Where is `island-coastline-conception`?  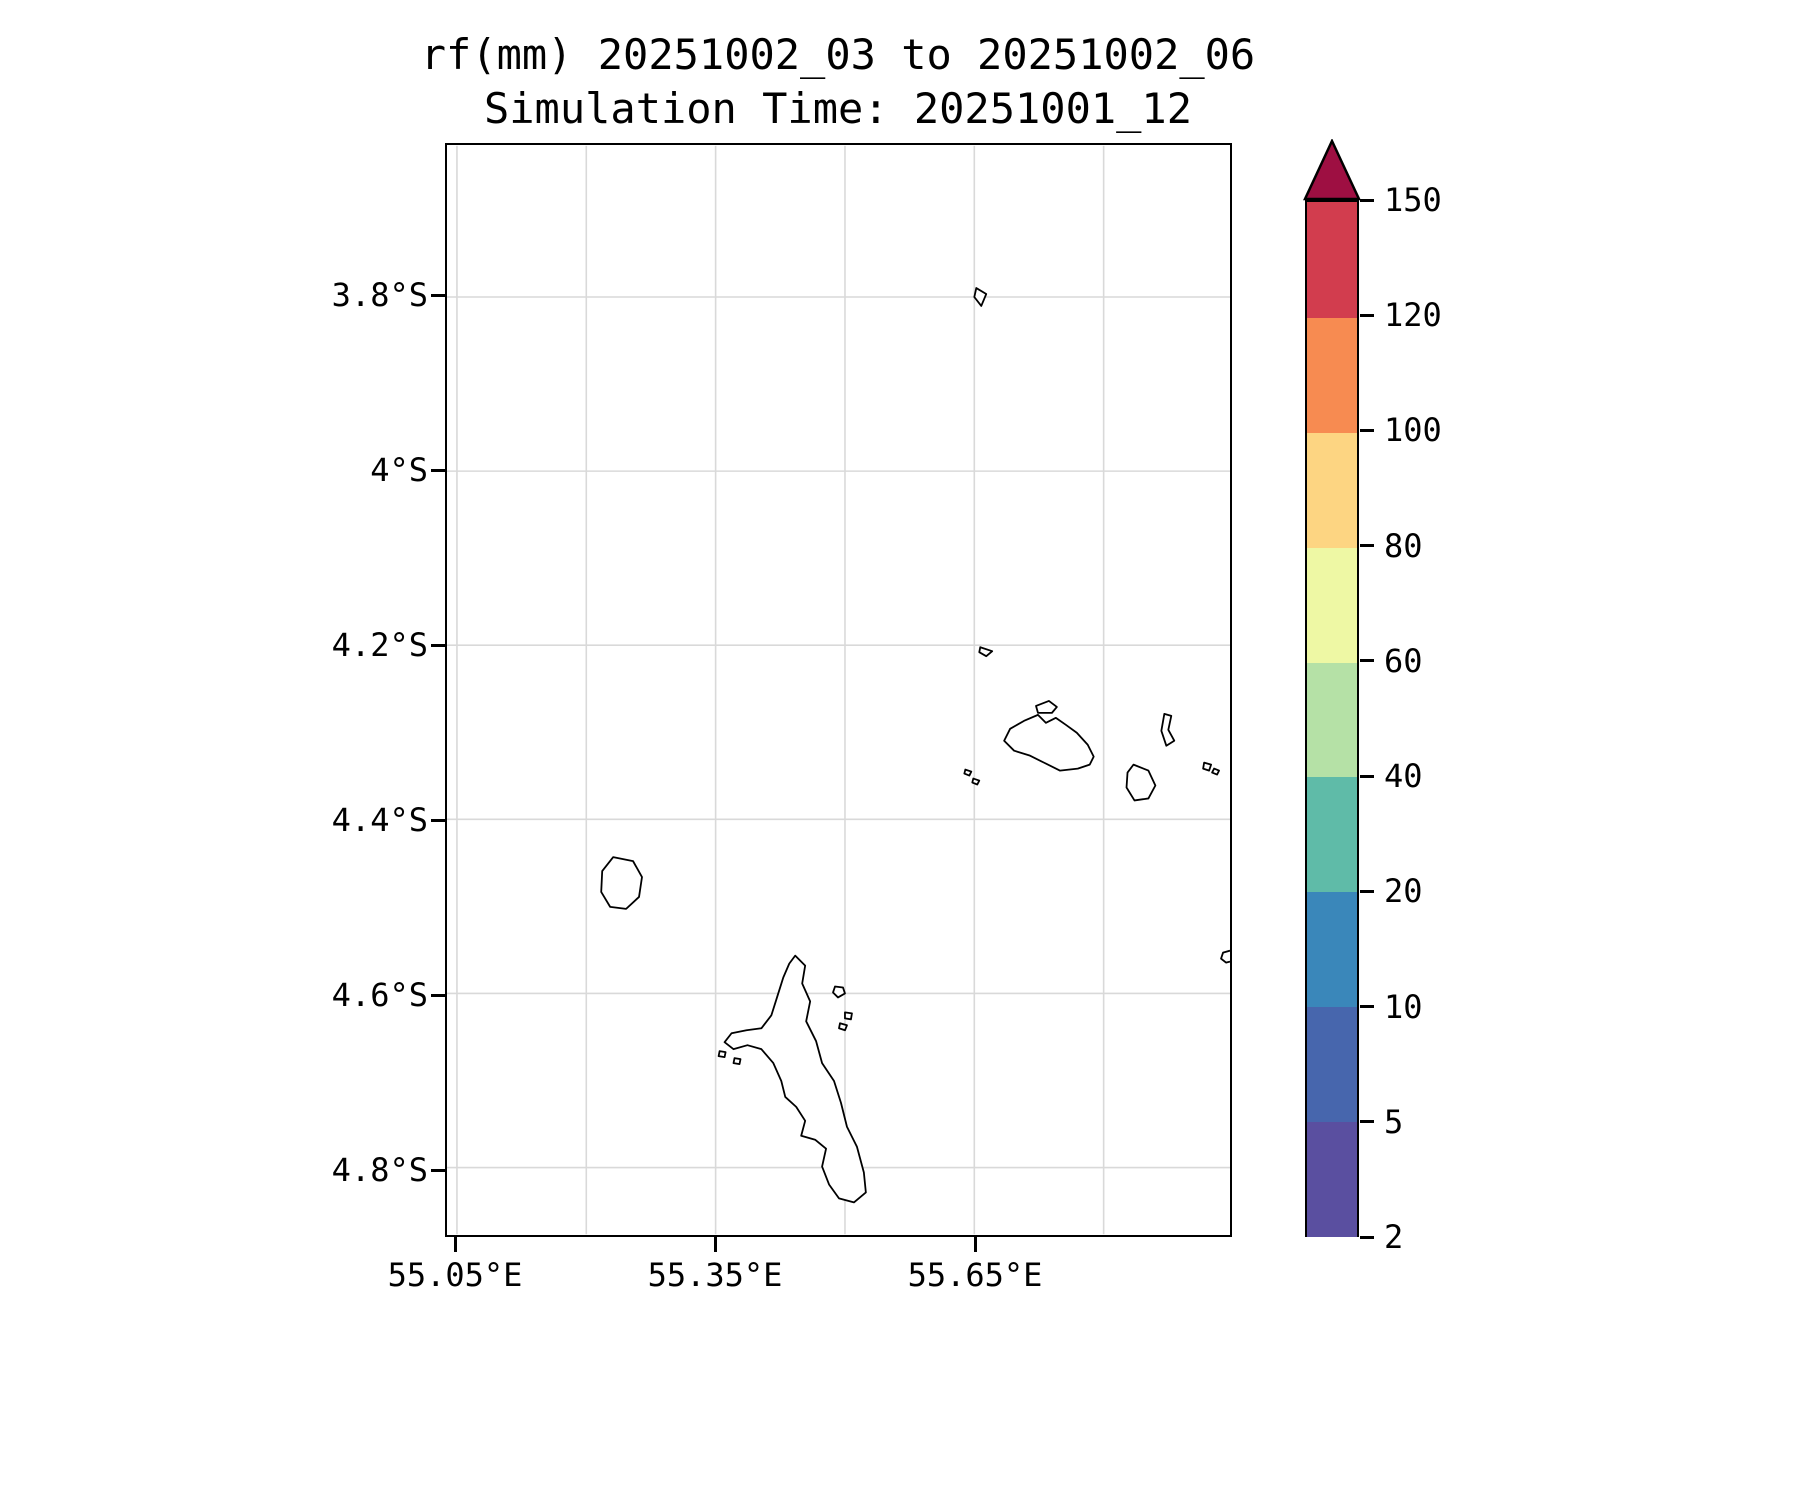 island-coastline-conception is located at coordinates (737, 1061).